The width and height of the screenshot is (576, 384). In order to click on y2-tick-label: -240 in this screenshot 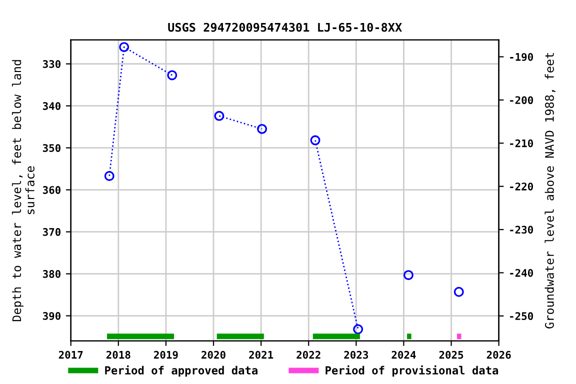, I will do `click(521, 272)`.